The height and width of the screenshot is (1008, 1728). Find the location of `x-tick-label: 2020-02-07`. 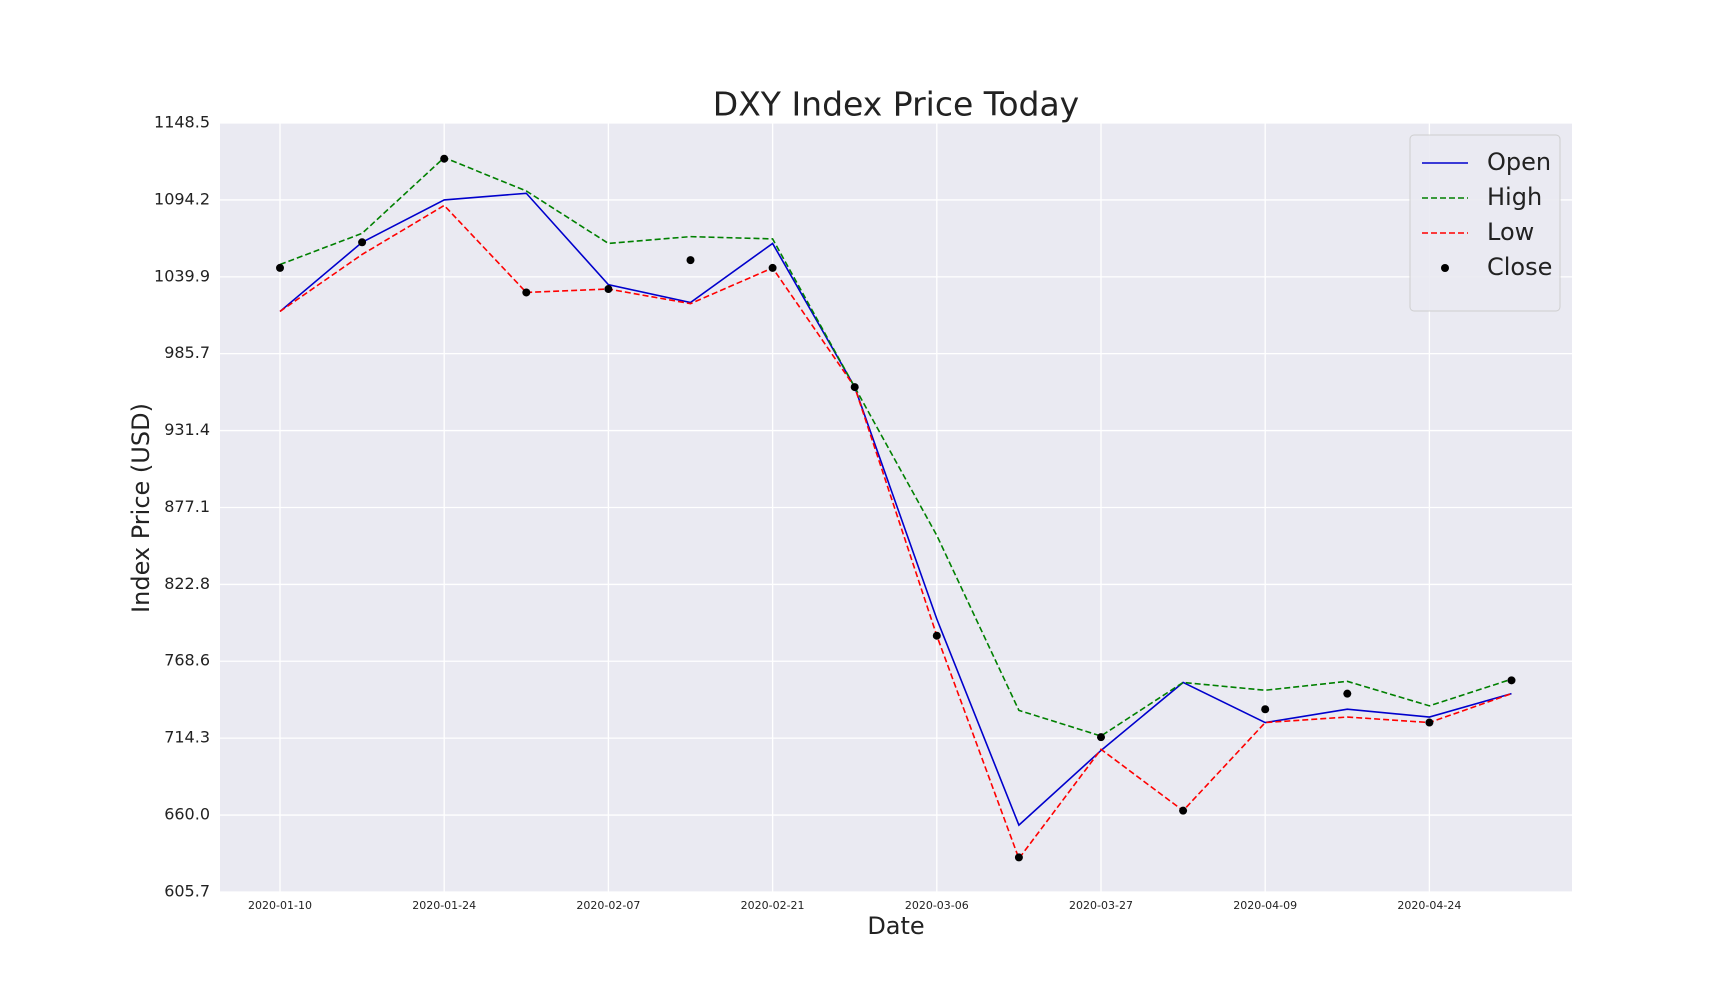

x-tick-label: 2020-02-07 is located at coordinates (608, 905).